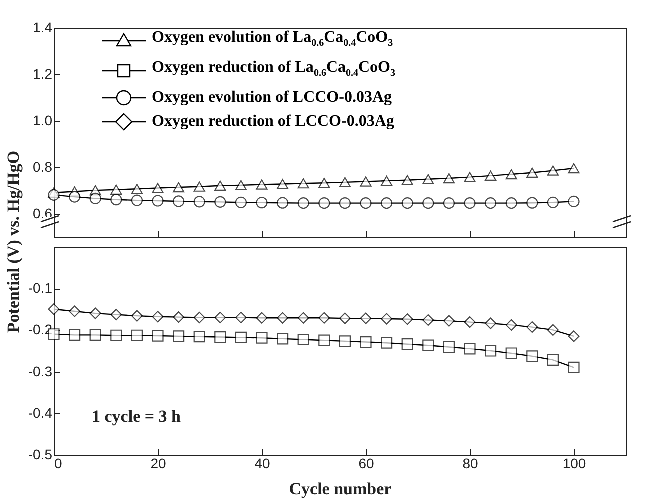 This screenshot has width=659, height=502. Describe the element at coordinates (366, 464) in the screenshot. I see `x-tick-label: 60` at that location.